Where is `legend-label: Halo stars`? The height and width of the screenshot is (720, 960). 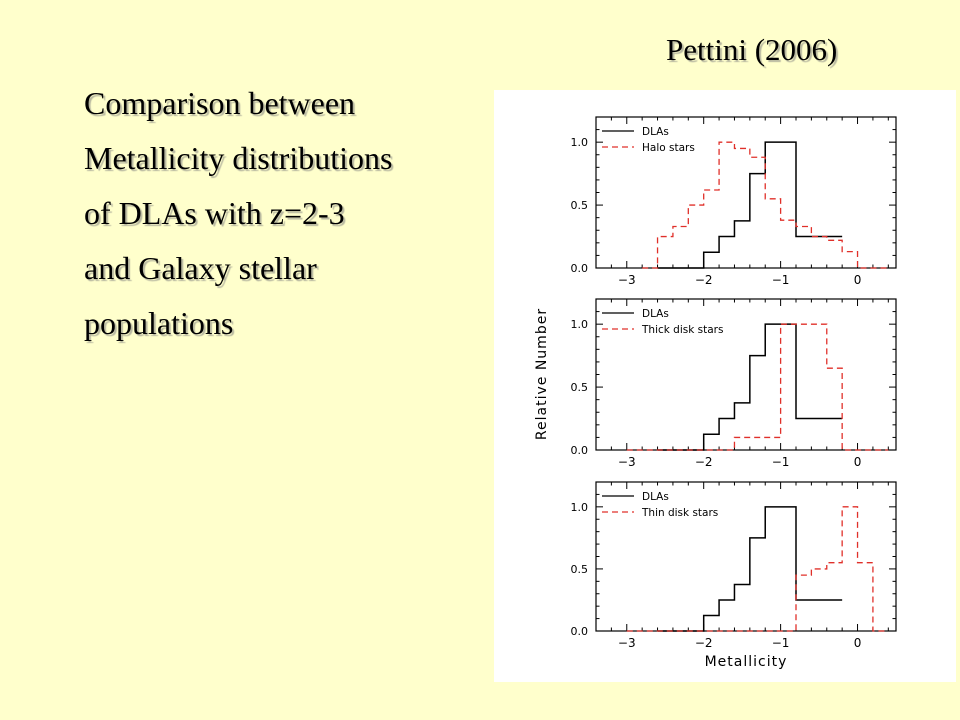
legend-label: Halo stars is located at coordinates (668, 148).